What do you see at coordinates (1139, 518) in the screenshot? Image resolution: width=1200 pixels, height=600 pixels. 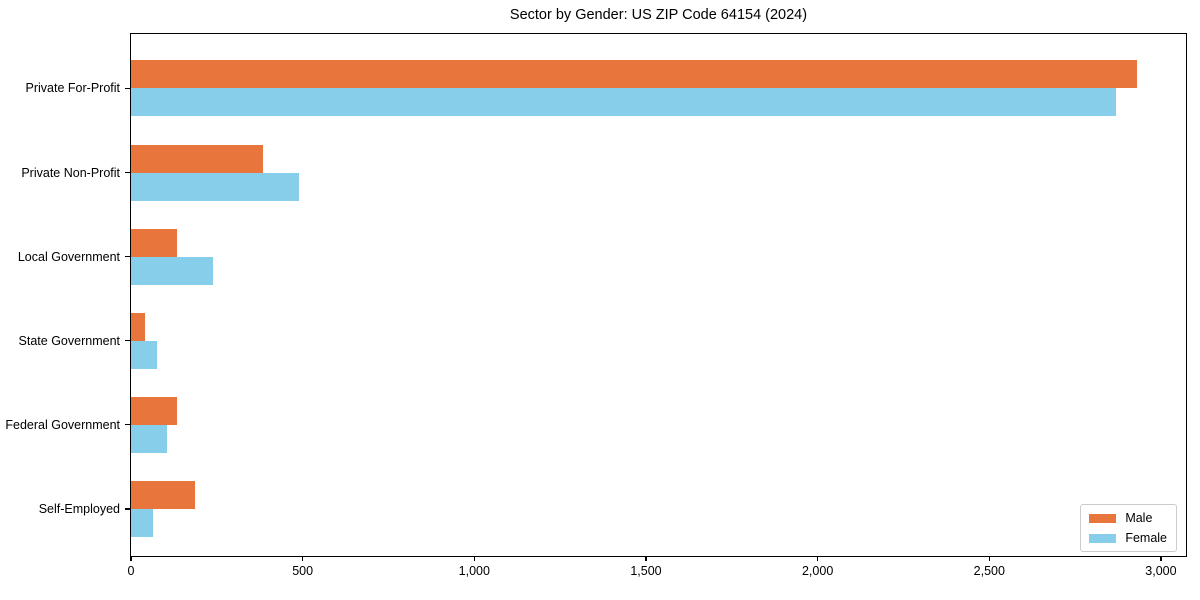 I see `legend-label-male: Male` at bounding box center [1139, 518].